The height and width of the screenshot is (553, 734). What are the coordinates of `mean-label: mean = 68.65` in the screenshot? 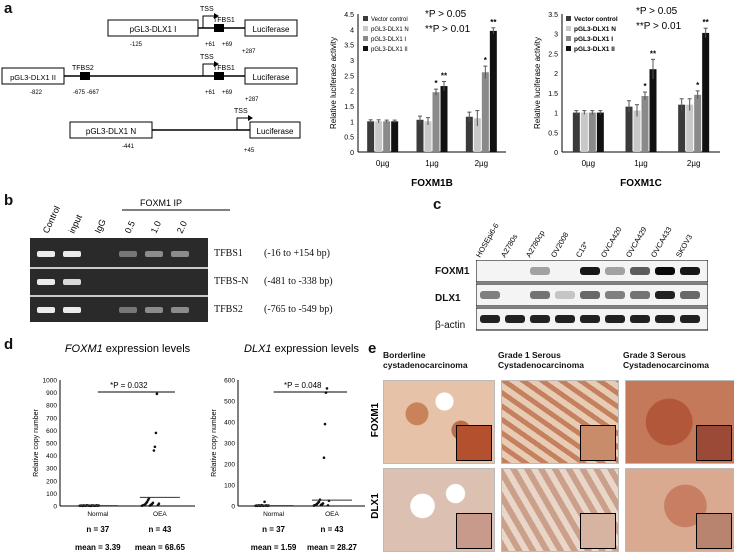 It's located at (160, 547).